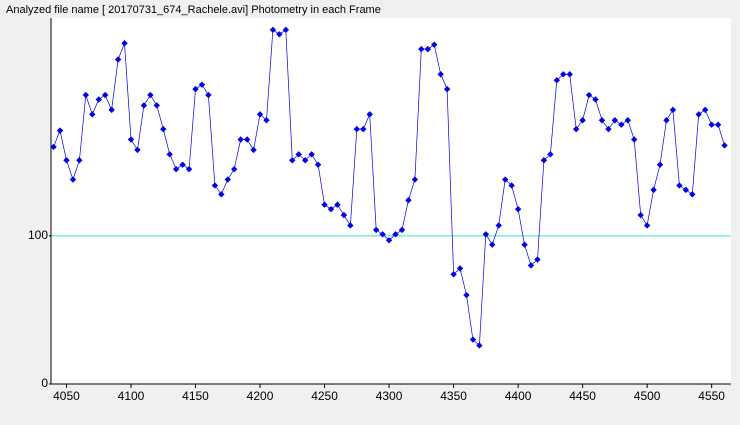 This screenshot has width=740, height=425. Describe the element at coordinates (44, 383) in the screenshot. I see `y-tick-label: 0` at that location.